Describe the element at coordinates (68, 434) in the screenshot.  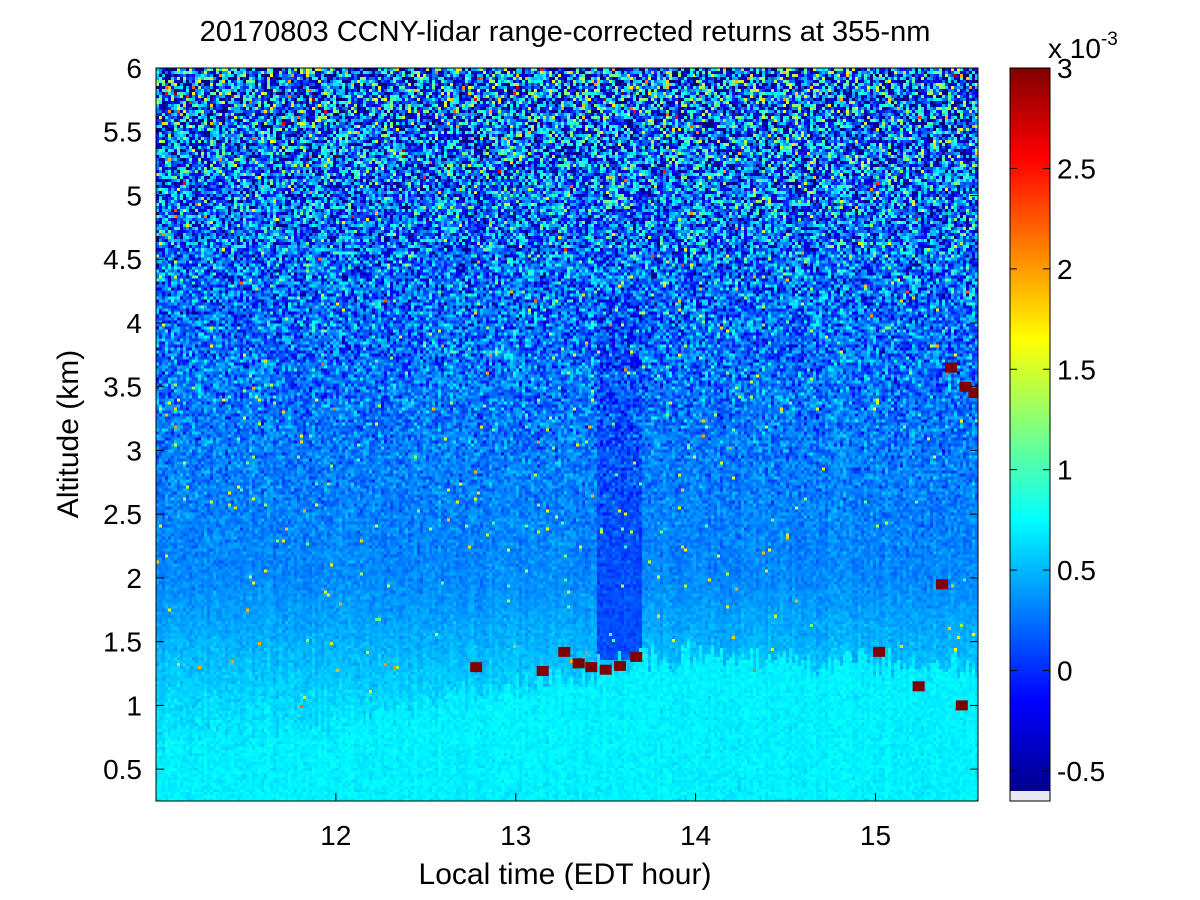
I see `y-axis-label: Altitude (km)` at that location.